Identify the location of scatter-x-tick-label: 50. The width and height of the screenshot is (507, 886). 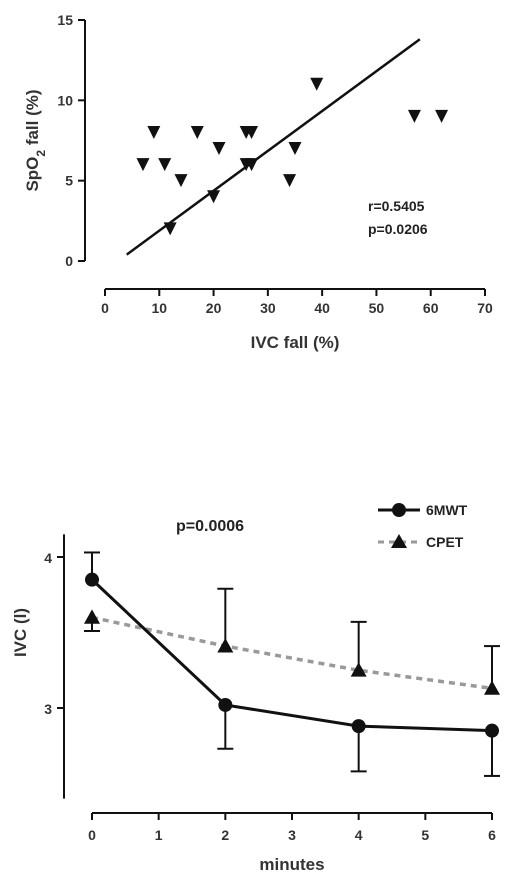
(377, 308).